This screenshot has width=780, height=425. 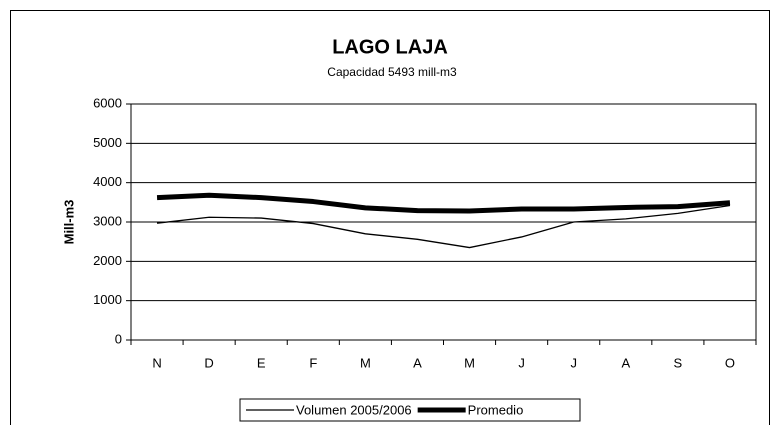 I want to click on legend, so click(x=410, y=410).